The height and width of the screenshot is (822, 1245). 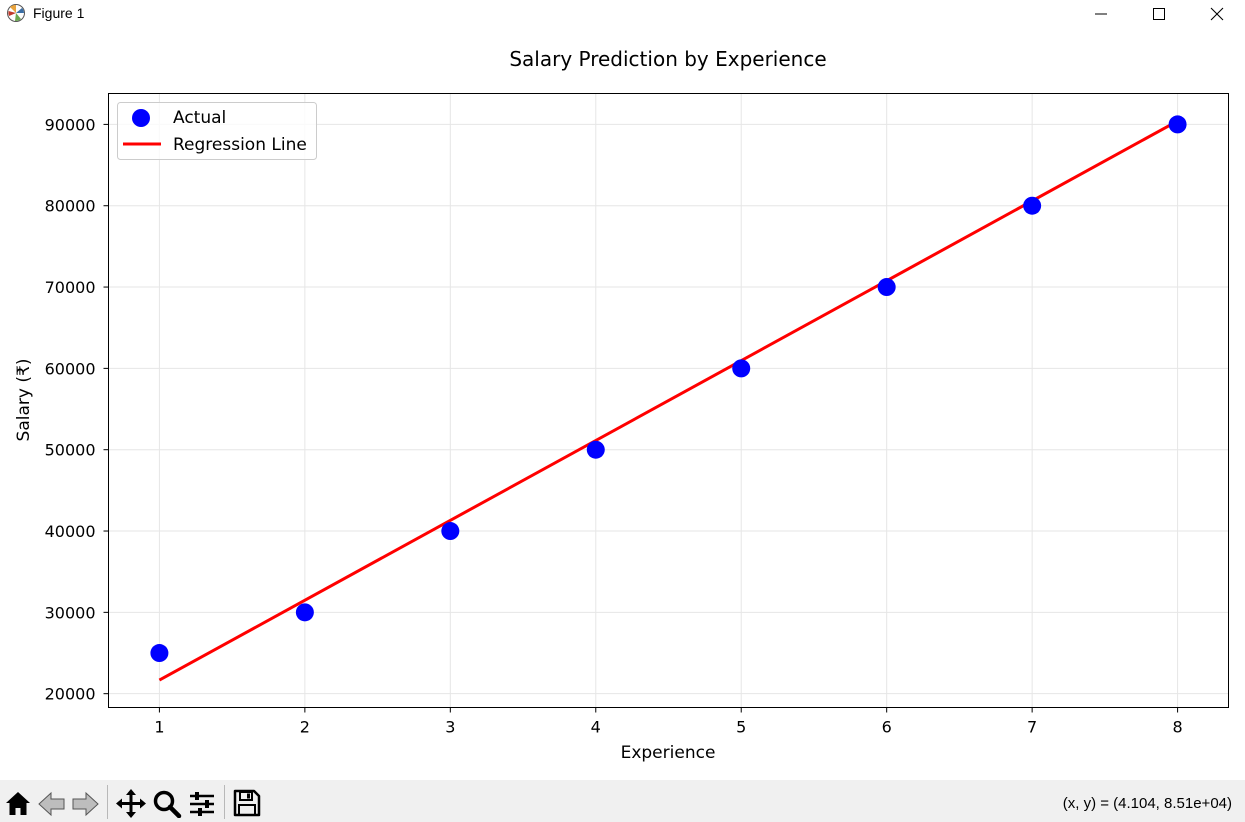 I want to click on subplots-config-icon, so click(x=202, y=804).